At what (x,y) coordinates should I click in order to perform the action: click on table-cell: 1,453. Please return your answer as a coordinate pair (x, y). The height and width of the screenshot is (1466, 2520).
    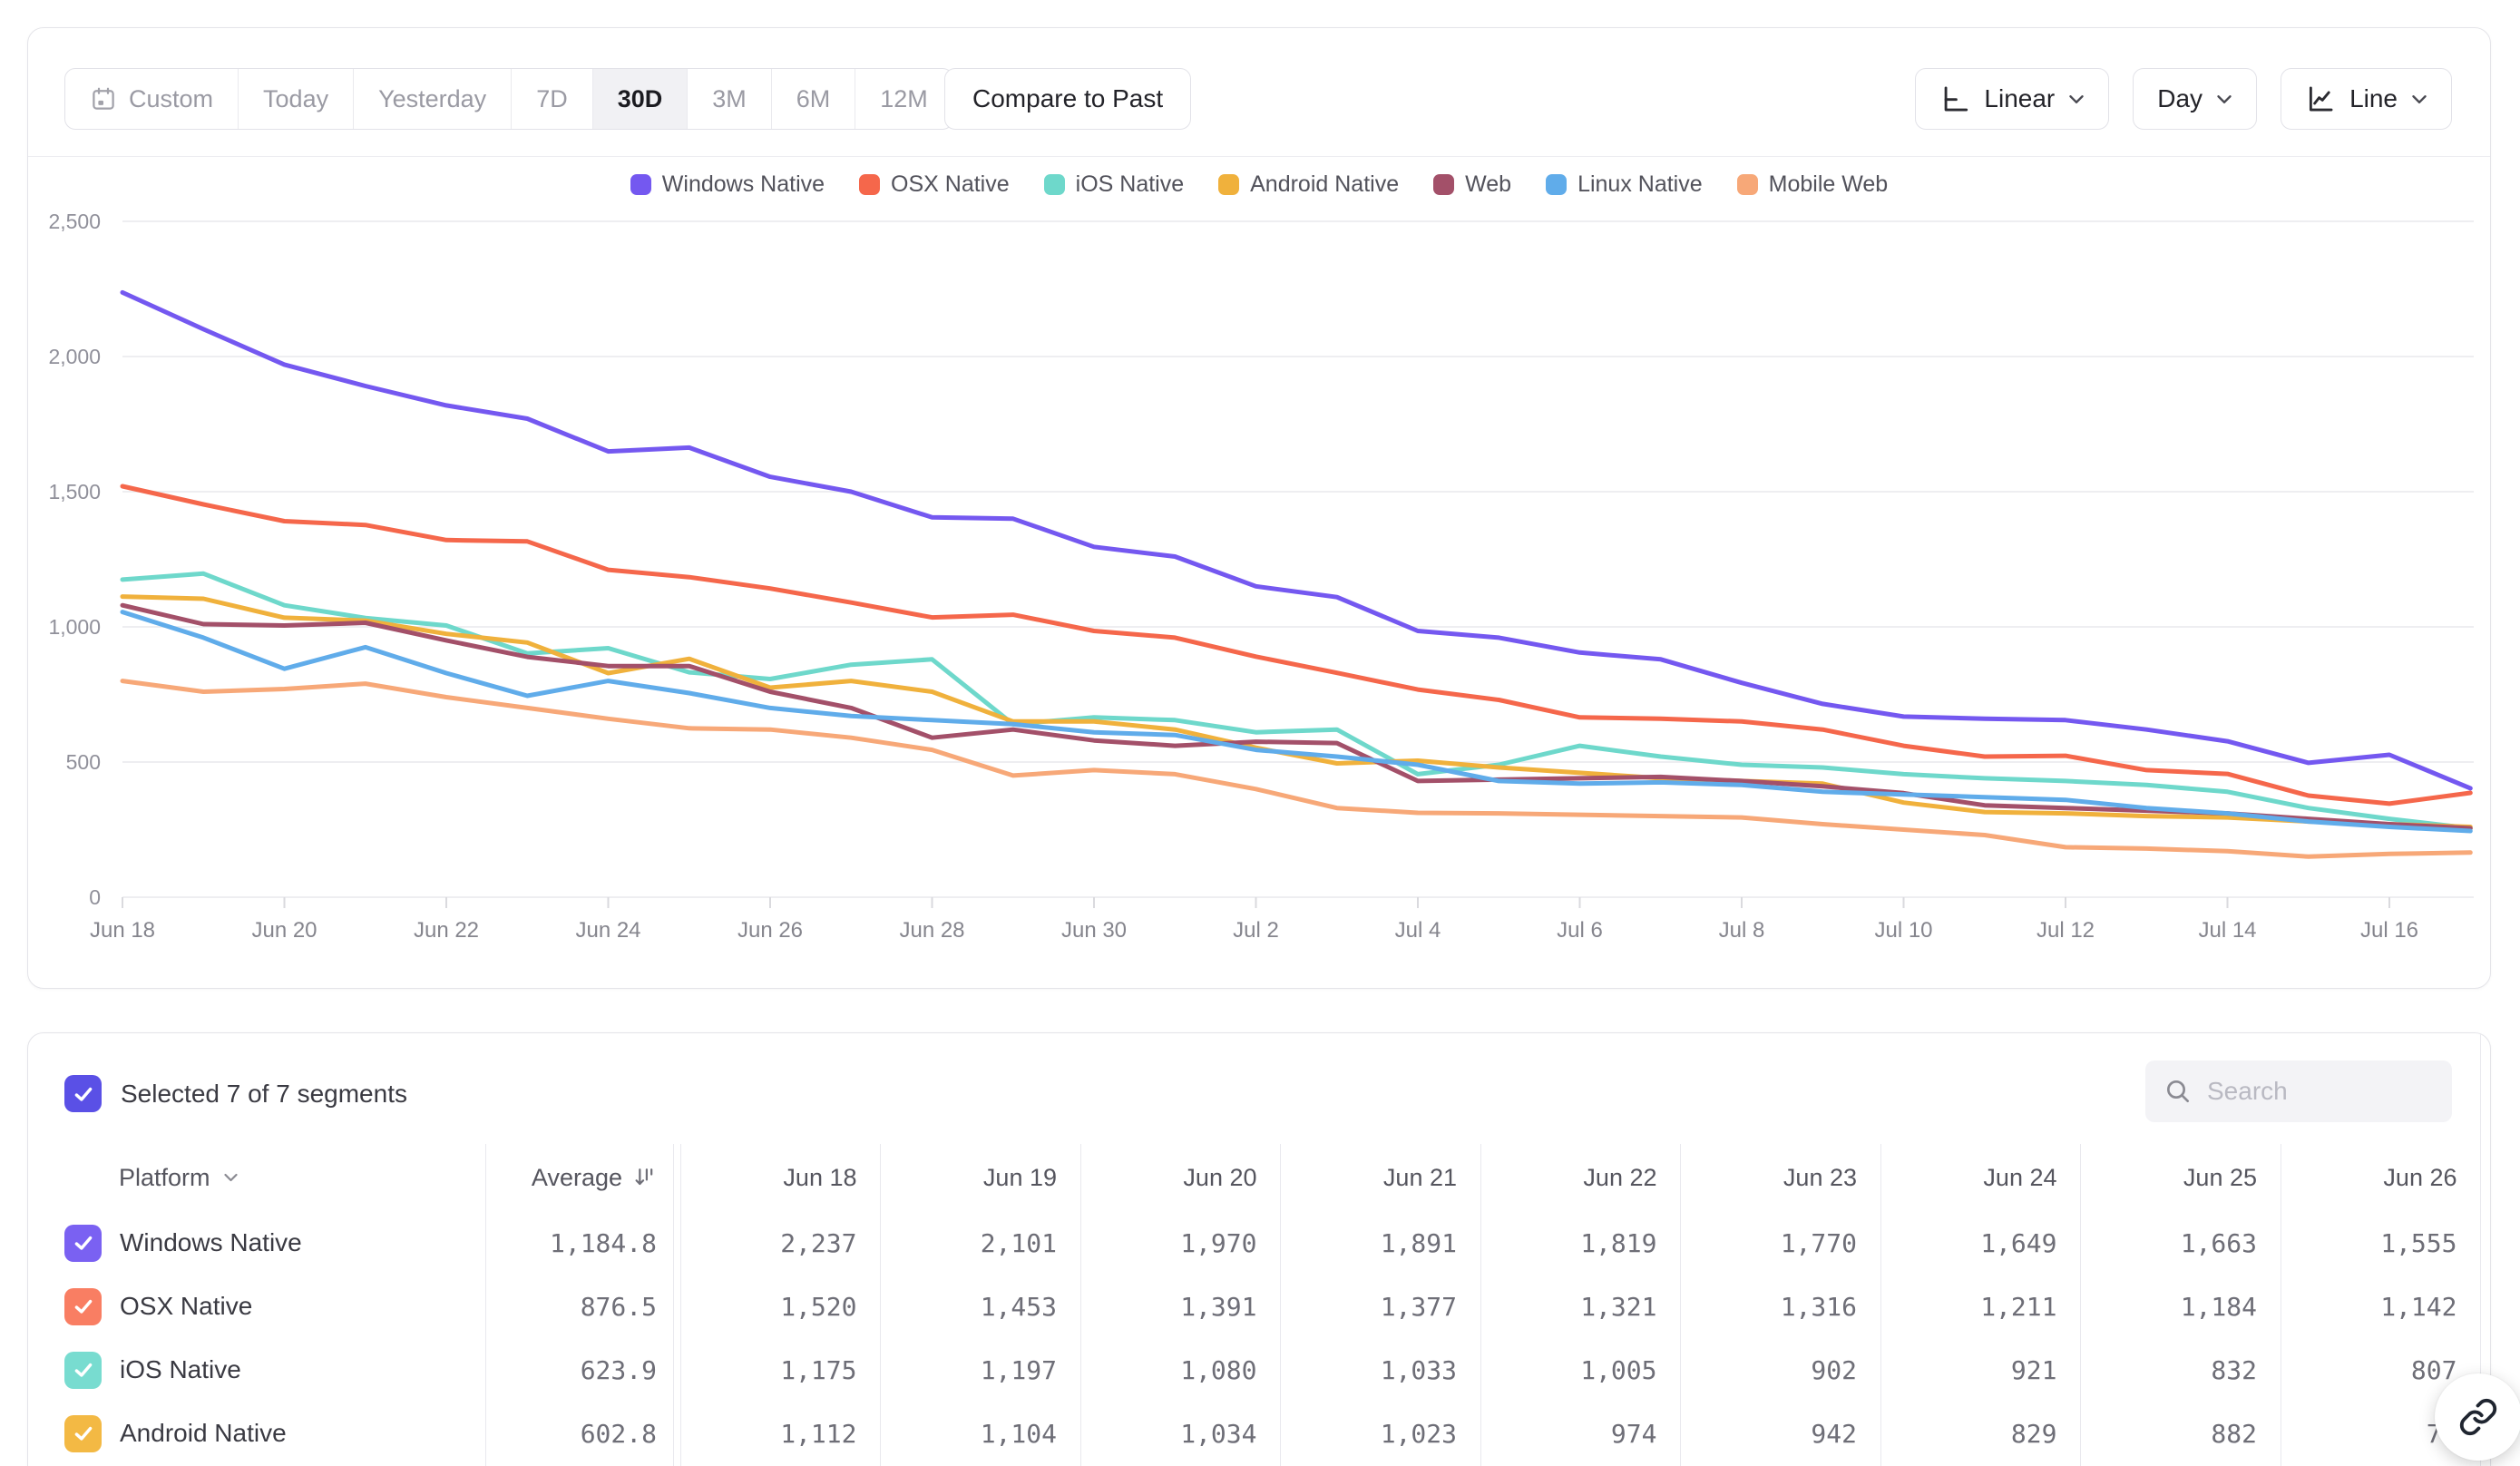
    Looking at the image, I should click on (1019, 1306).